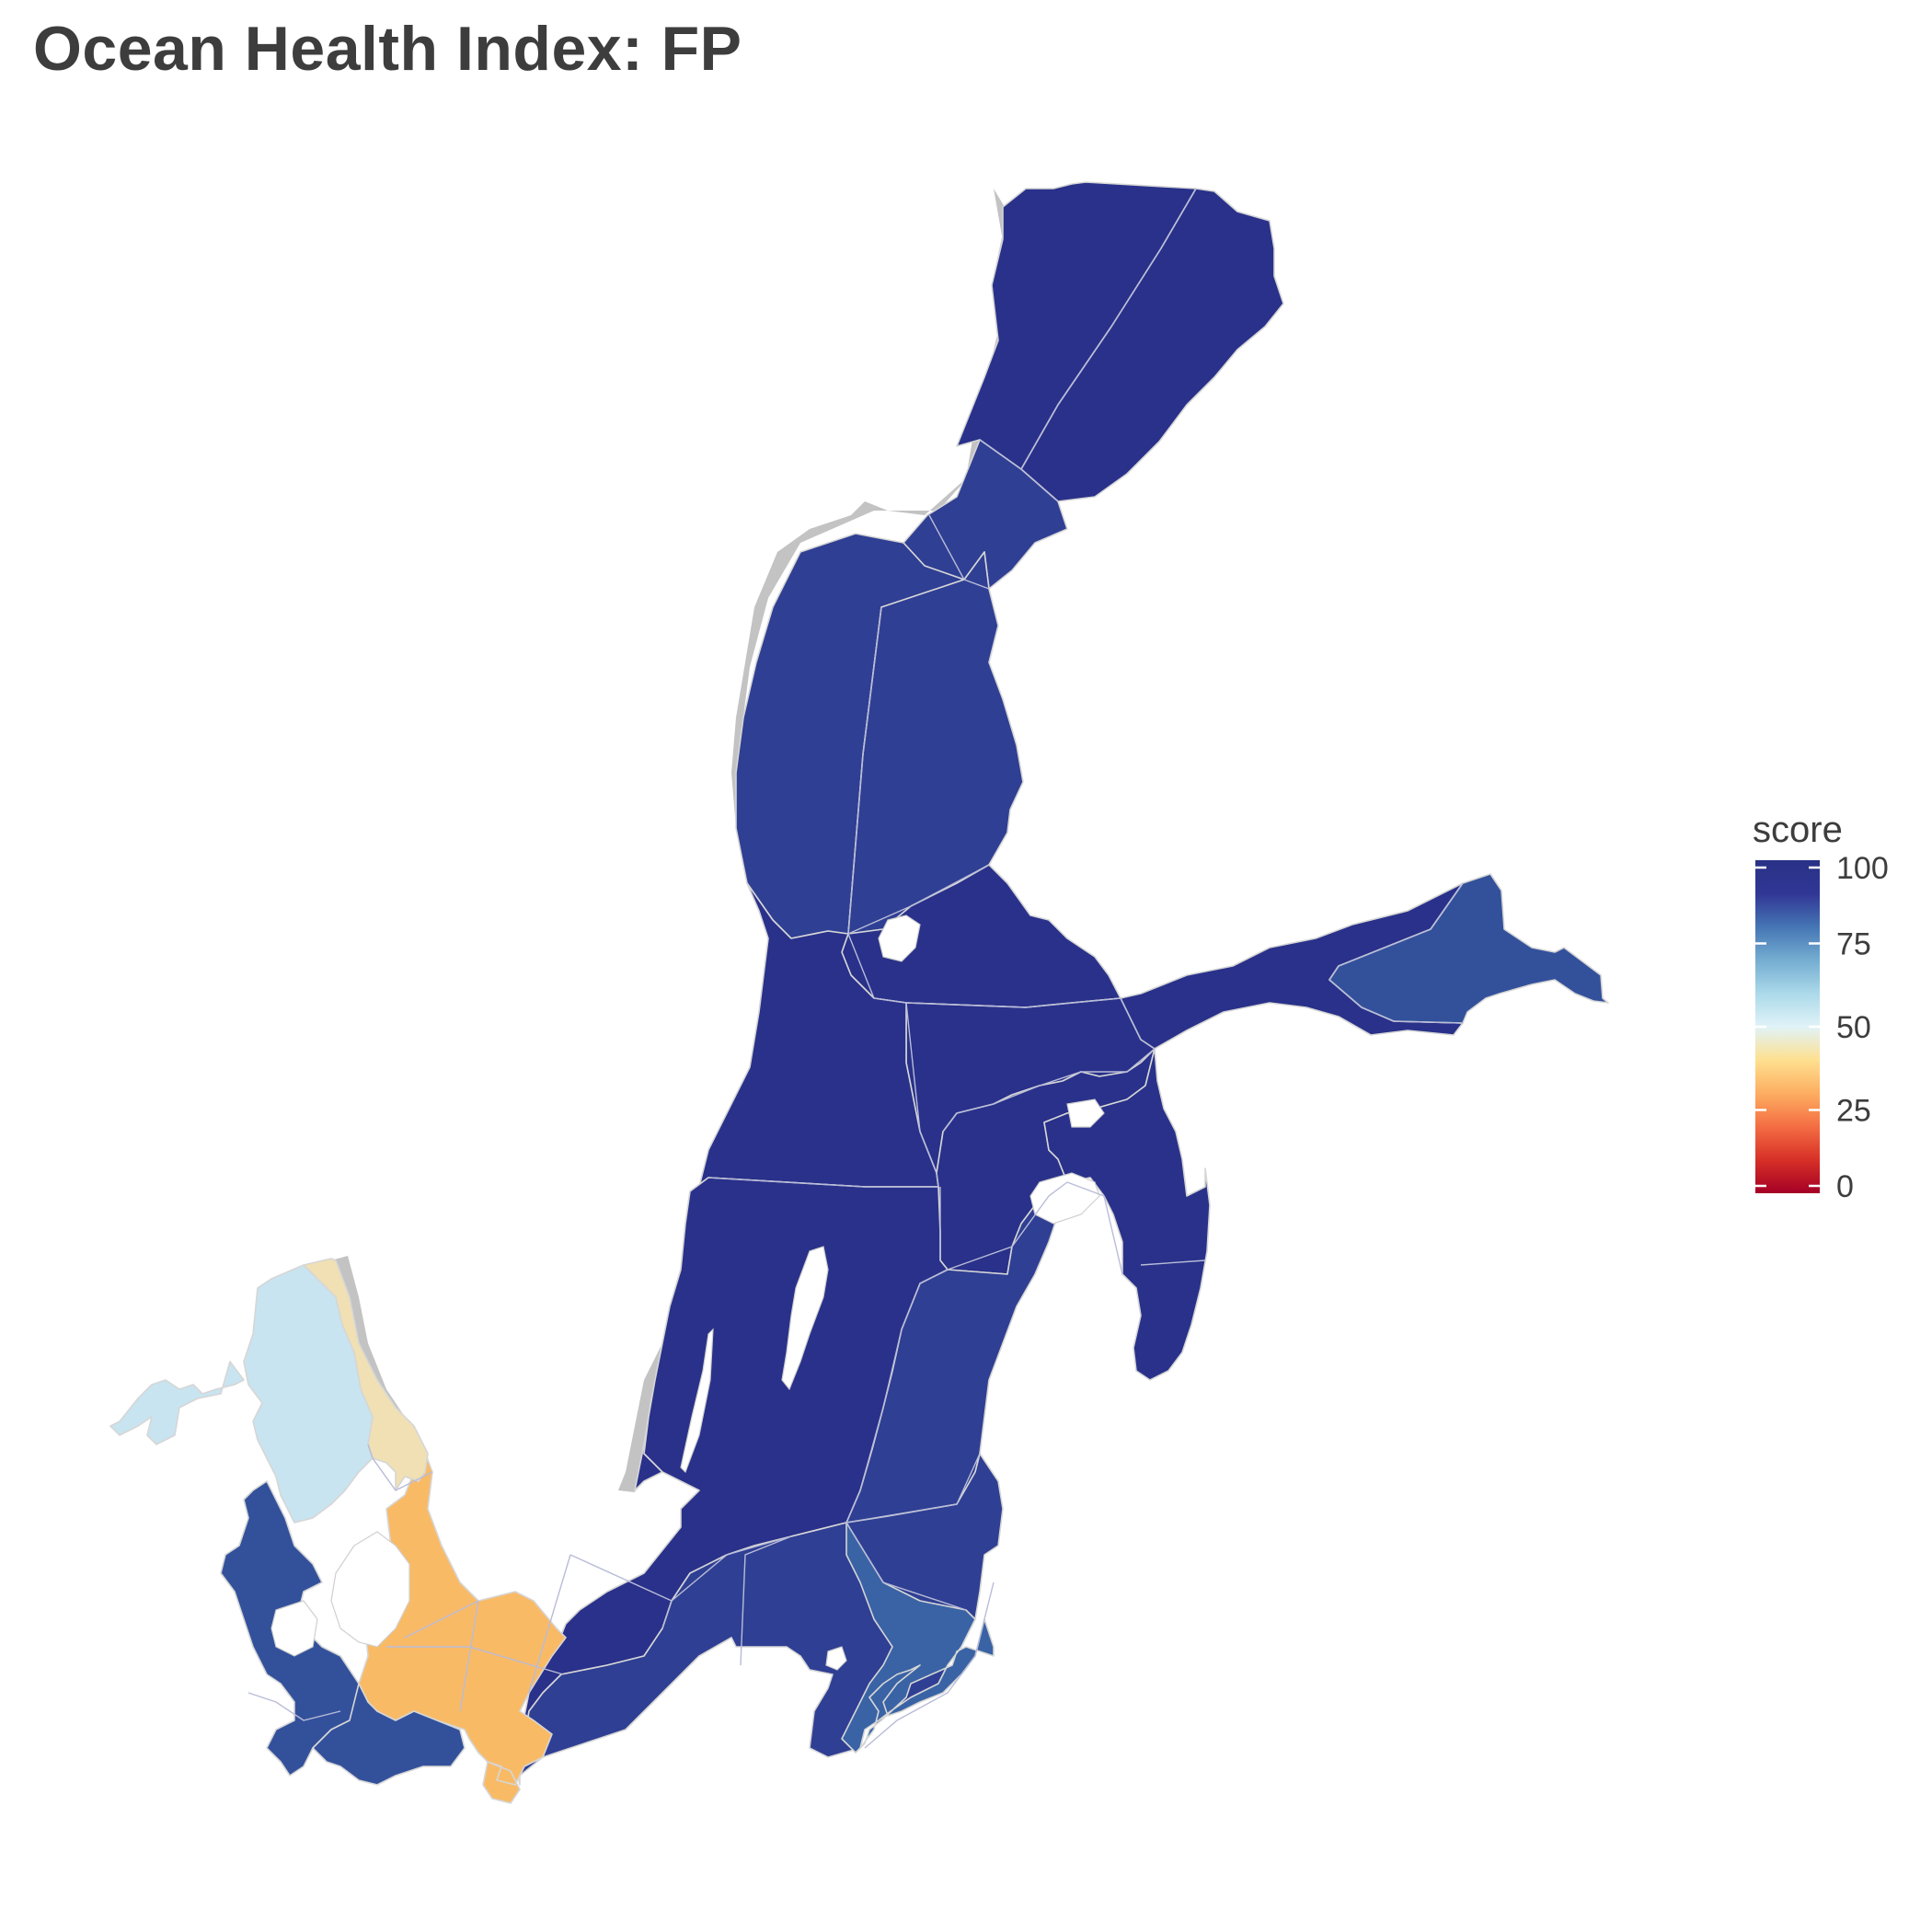  Describe the element at coordinates (899, 938) in the screenshot. I see `aland-islands-icon` at that location.